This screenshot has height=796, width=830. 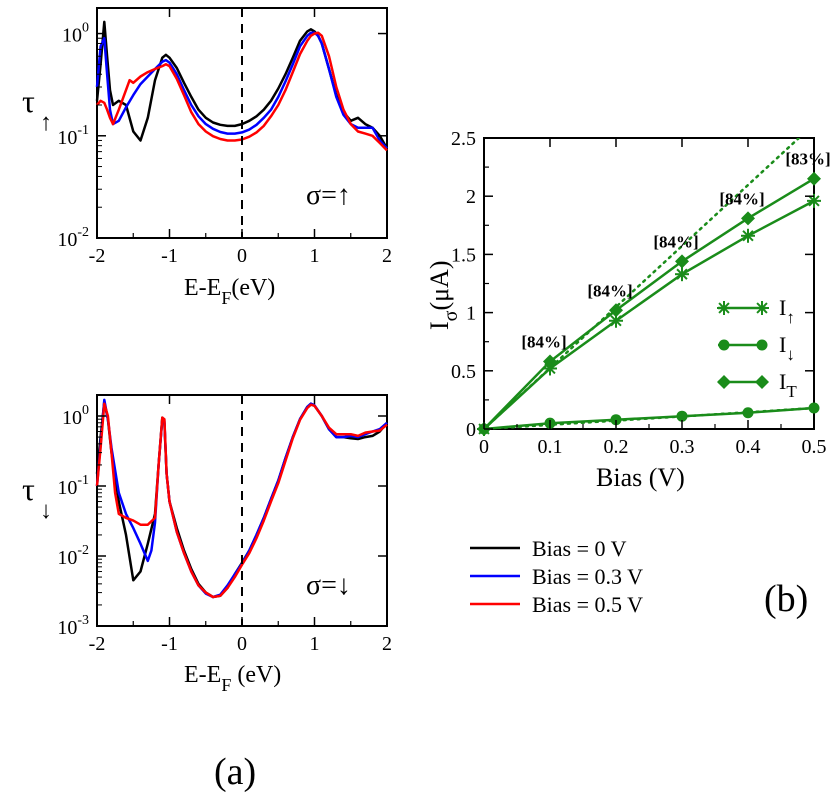 I want to click on tau-down-ylabel: τ, so click(x=28, y=489).